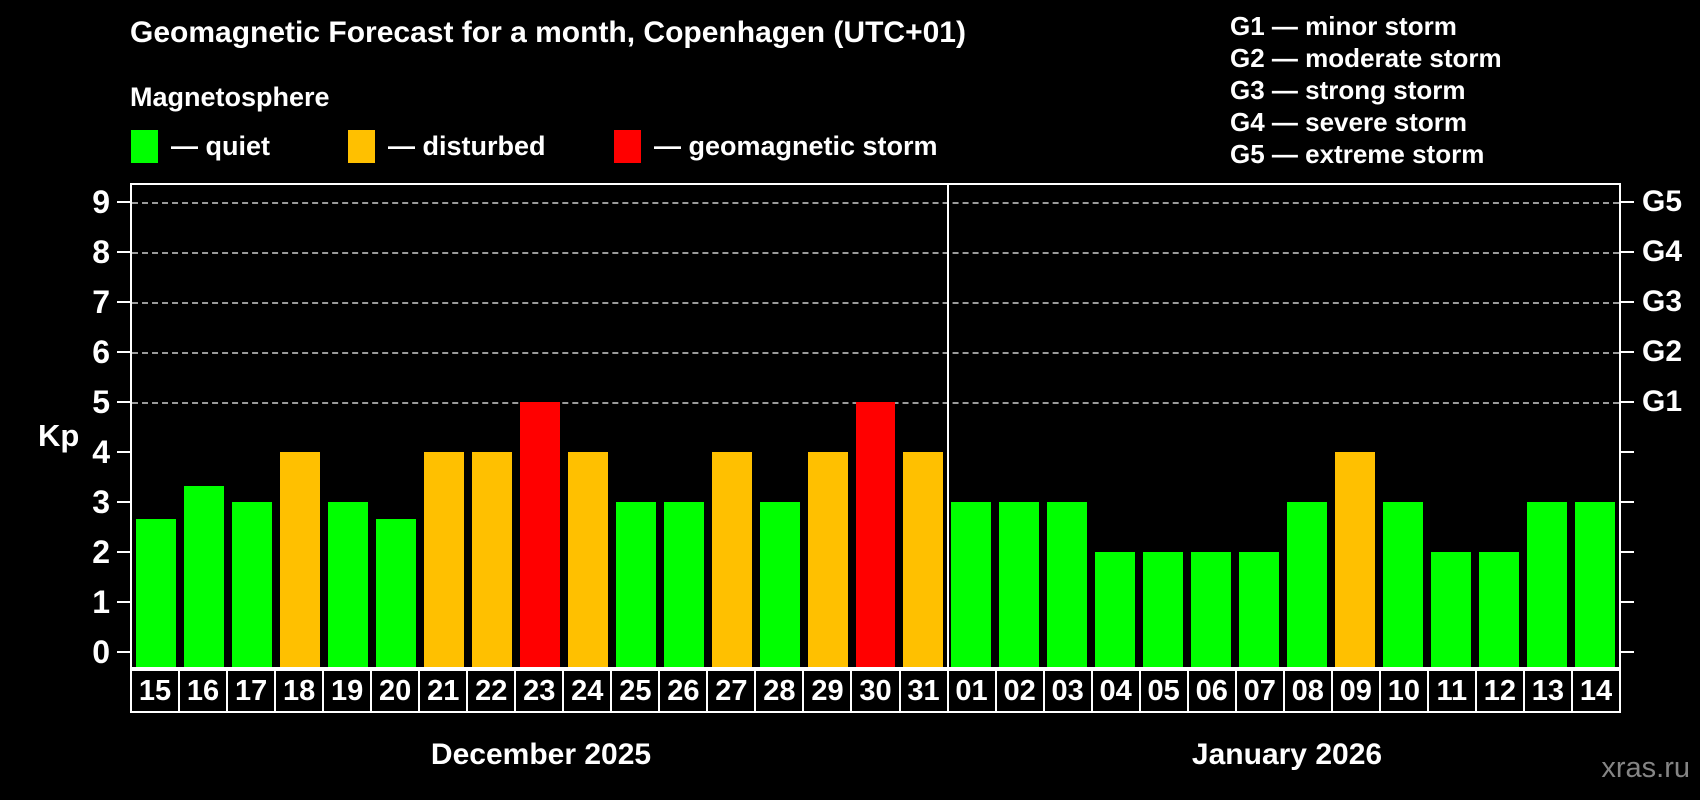 The image size is (1700, 800). What do you see at coordinates (1662, 251) in the screenshot?
I see `right-axis-label-g4: G4` at bounding box center [1662, 251].